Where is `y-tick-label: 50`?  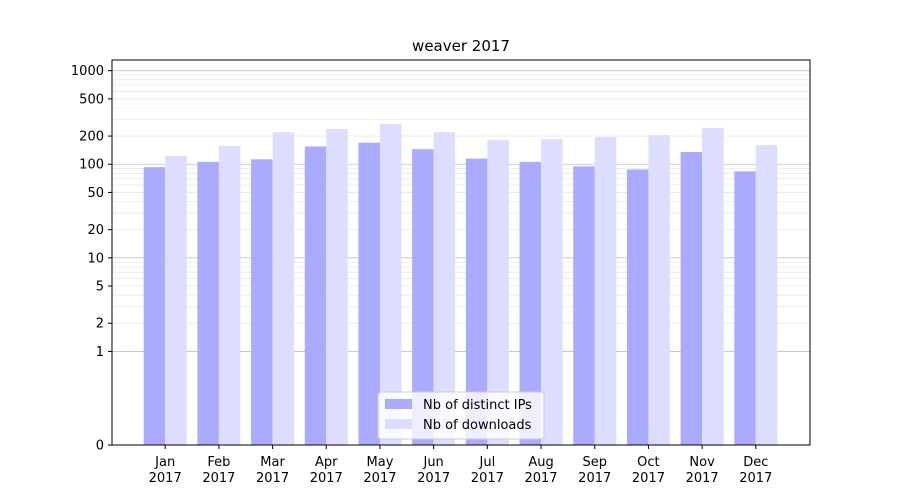
y-tick-label: 50 is located at coordinates (95, 193).